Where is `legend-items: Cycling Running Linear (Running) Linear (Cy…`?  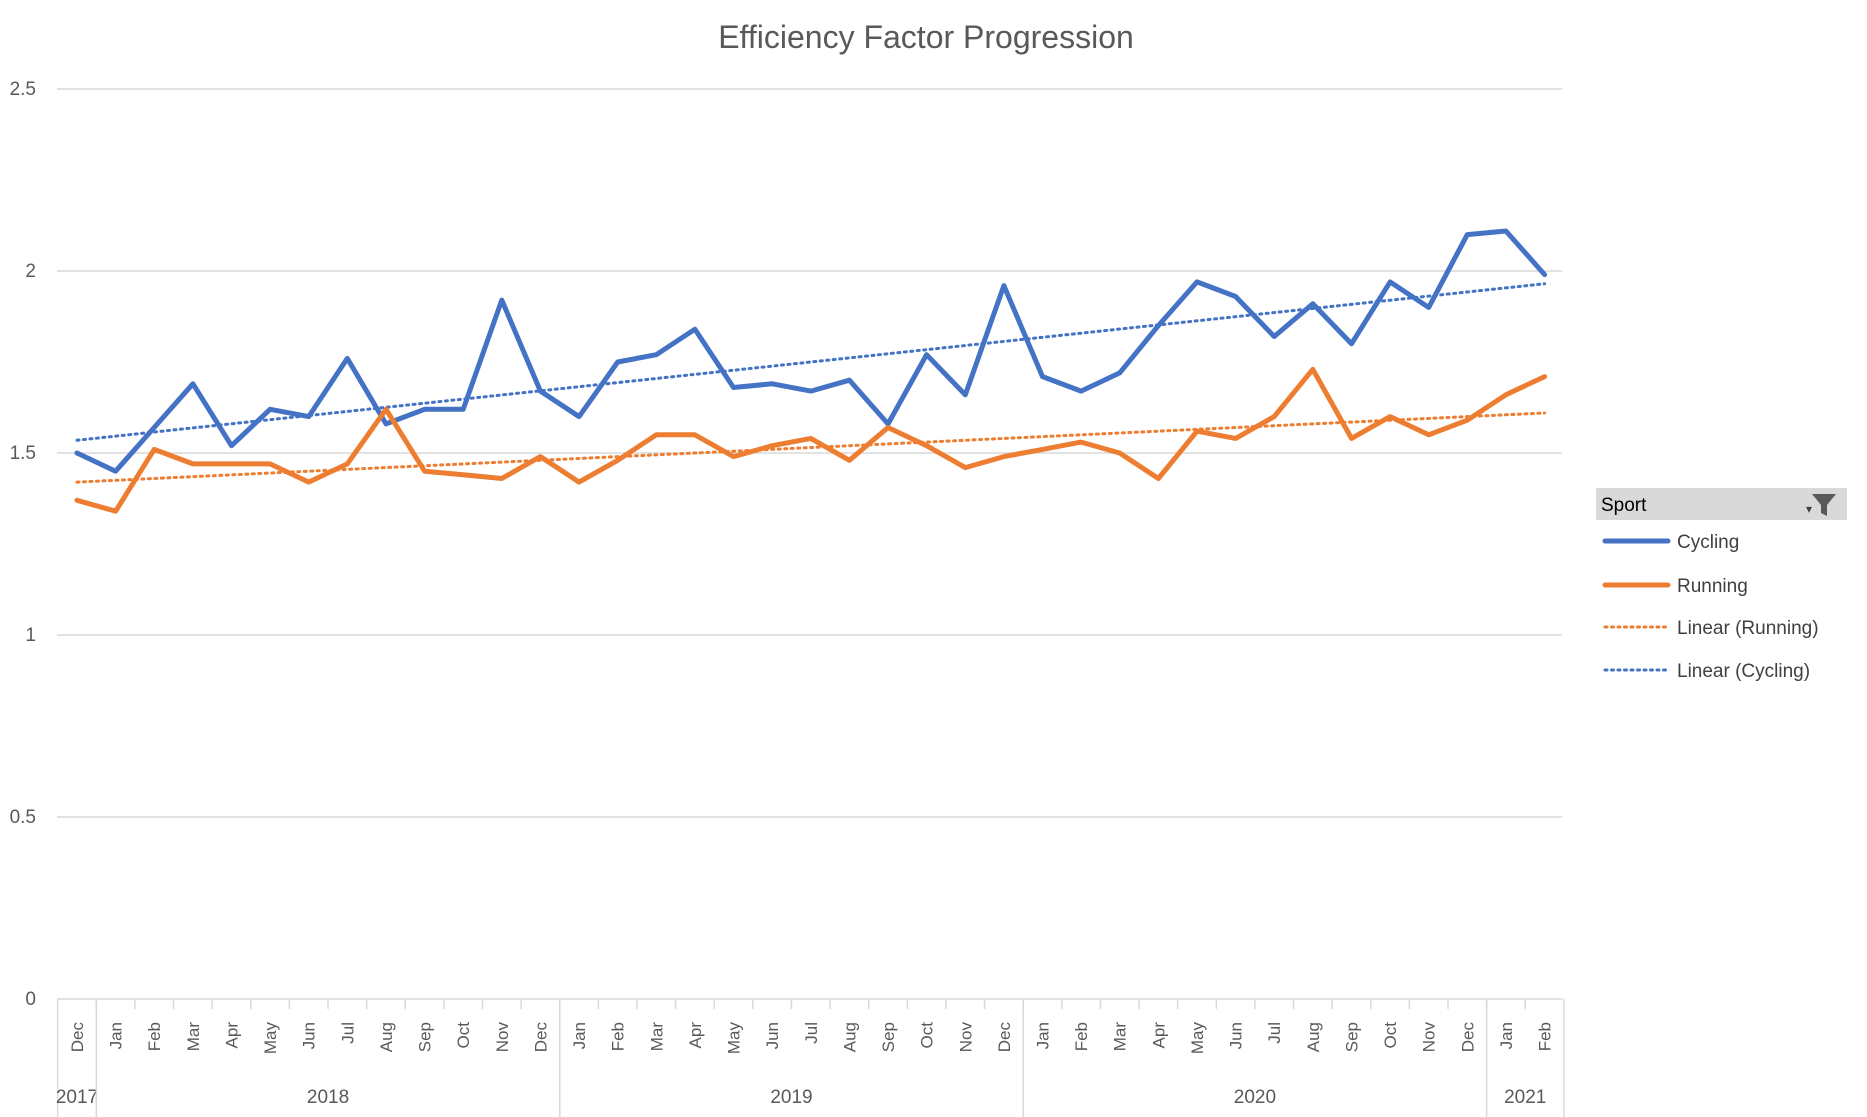 legend-items: Cycling Running Linear (Running) Linear (Cy… is located at coordinates (1710, 607).